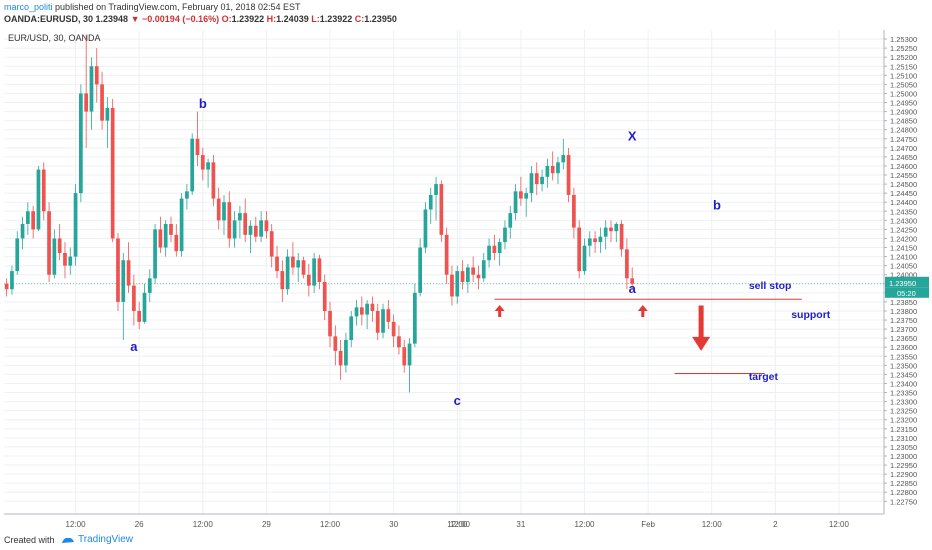  I want to click on y-tick-label: 1.23050, so click(903, 447).